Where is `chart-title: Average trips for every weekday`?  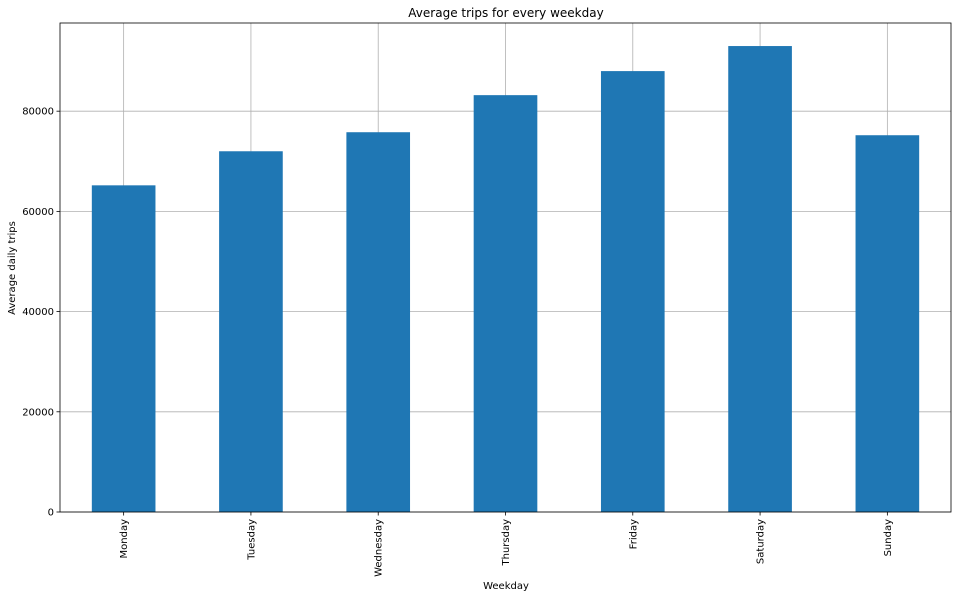
chart-title: Average trips for every weekday is located at coordinates (505, 13).